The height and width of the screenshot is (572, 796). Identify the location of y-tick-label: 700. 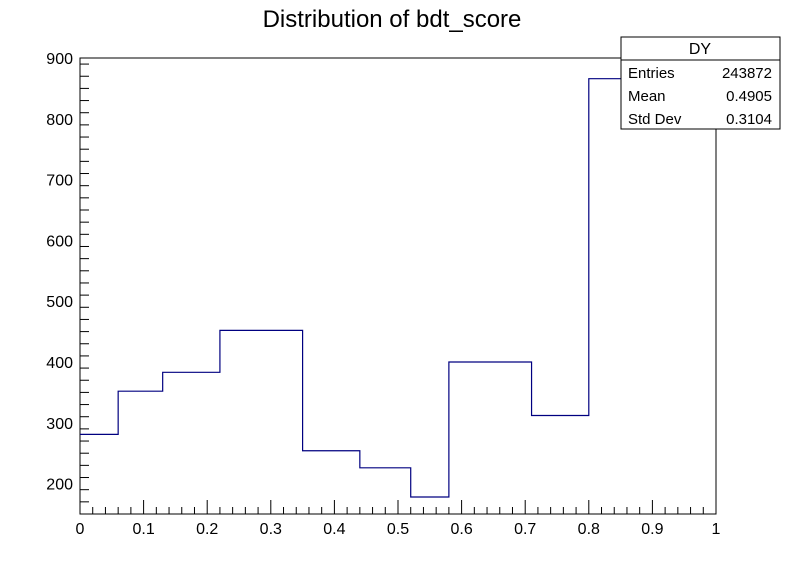
(59, 181).